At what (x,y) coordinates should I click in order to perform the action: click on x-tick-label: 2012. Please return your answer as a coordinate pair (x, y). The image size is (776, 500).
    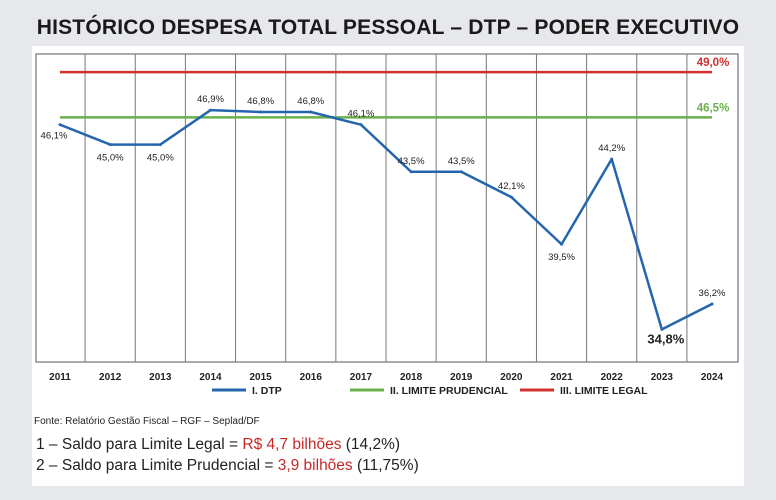
    Looking at the image, I should click on (110, 377).